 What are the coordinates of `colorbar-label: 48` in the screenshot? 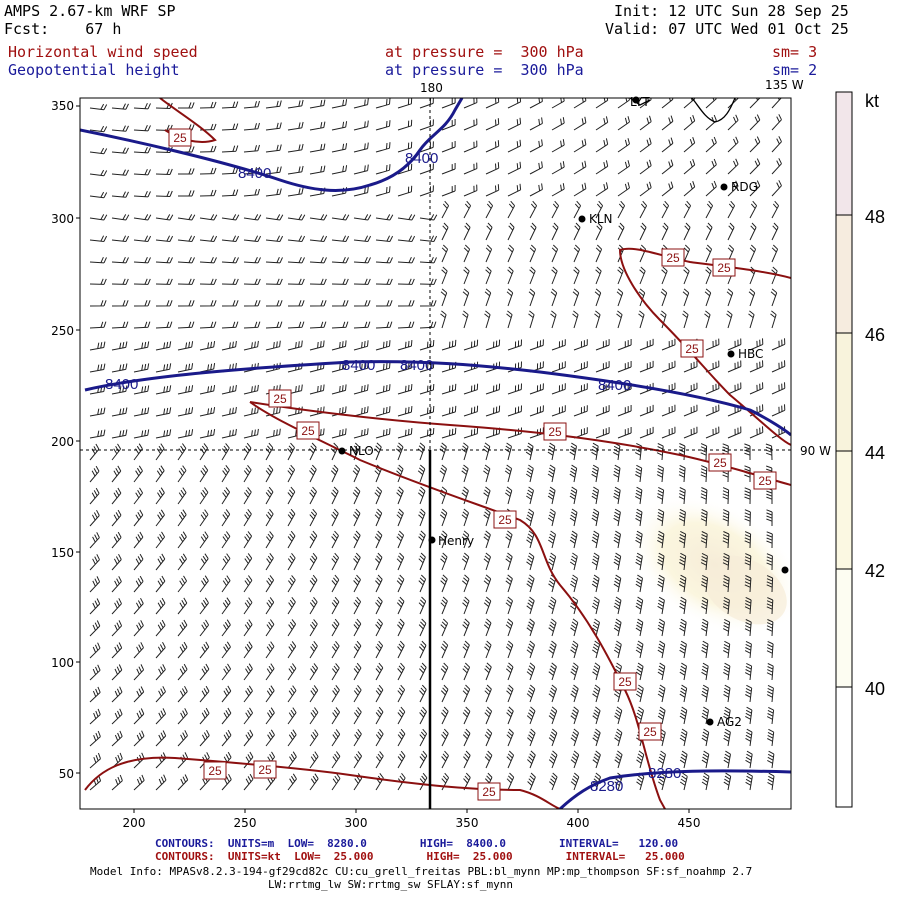 It's located at (875, 217).